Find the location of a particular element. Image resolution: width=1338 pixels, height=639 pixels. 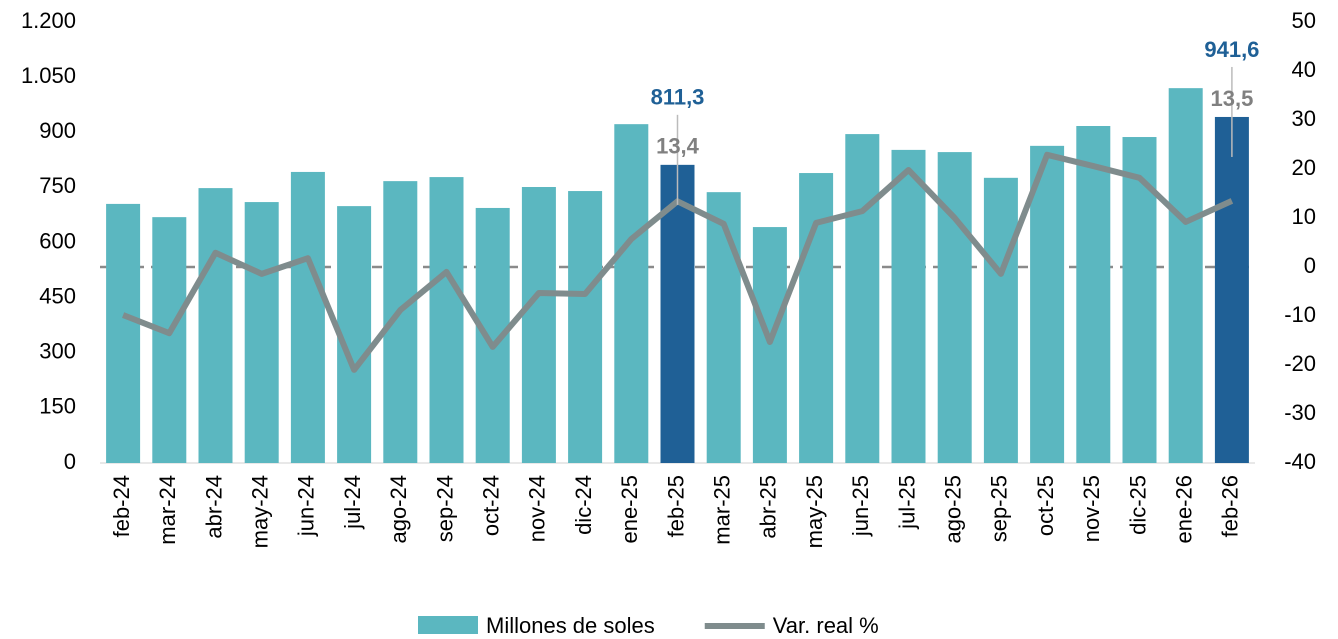

x-tick-label: jun-24 is located at coordinates (306, 506).